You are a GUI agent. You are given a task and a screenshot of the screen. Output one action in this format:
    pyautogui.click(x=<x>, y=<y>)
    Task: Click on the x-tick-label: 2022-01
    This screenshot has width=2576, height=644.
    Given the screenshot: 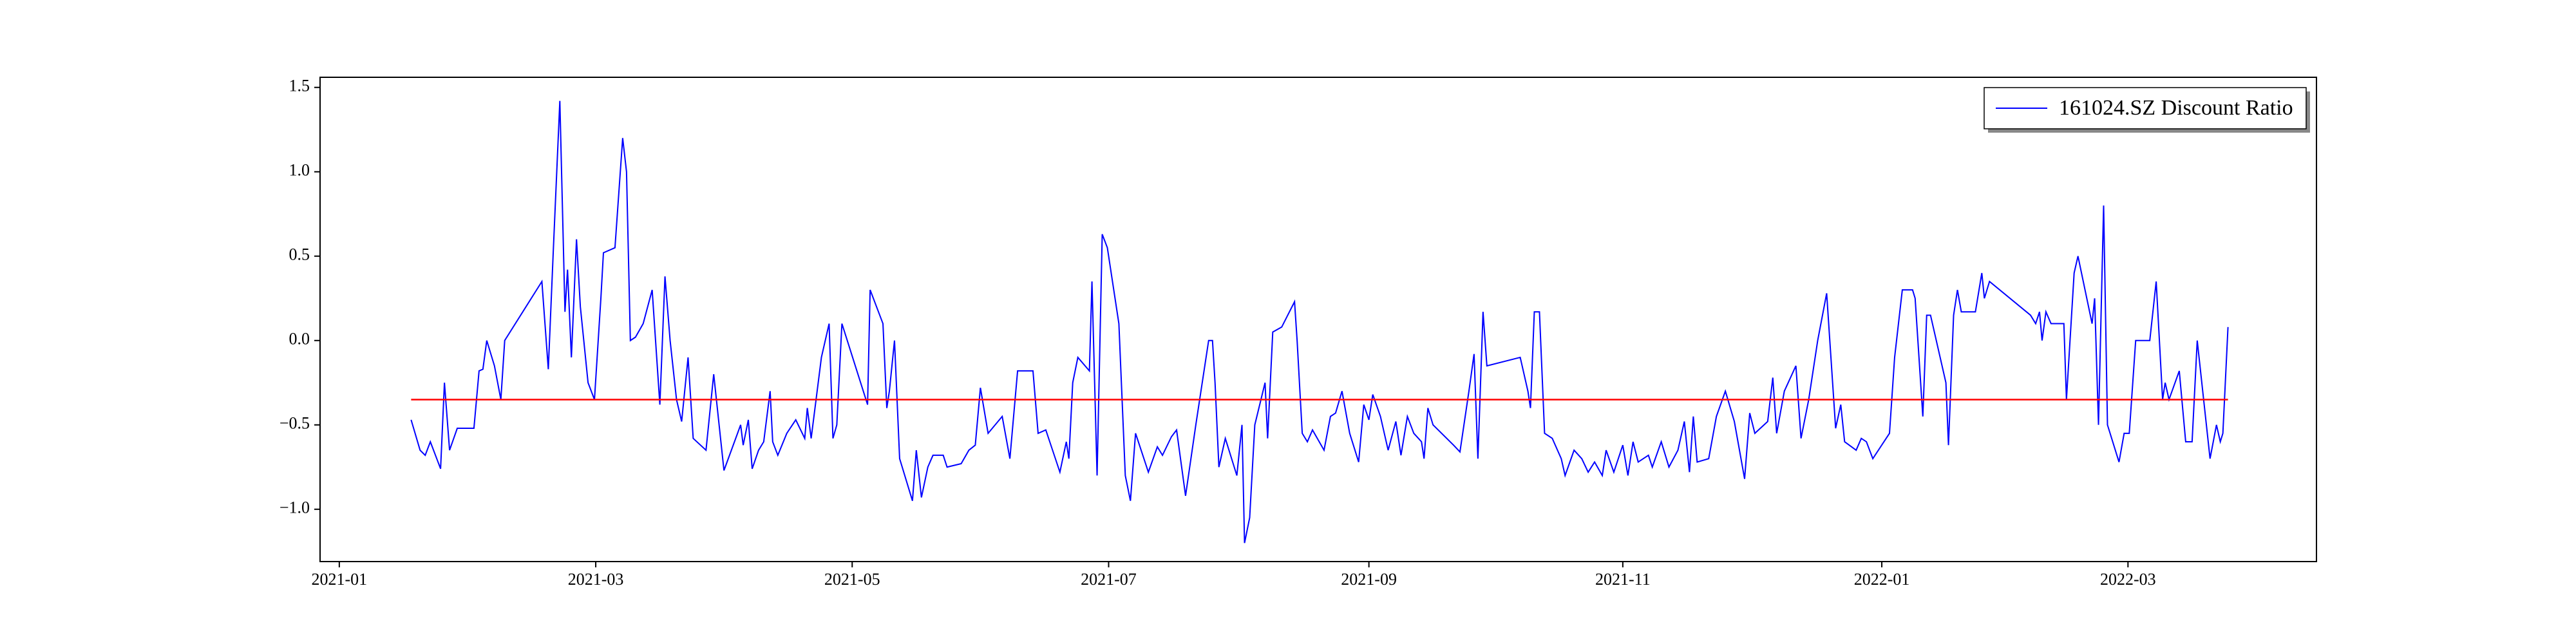 What is the action you would take?
    pyautogui.click(x=1882, y=579)
    